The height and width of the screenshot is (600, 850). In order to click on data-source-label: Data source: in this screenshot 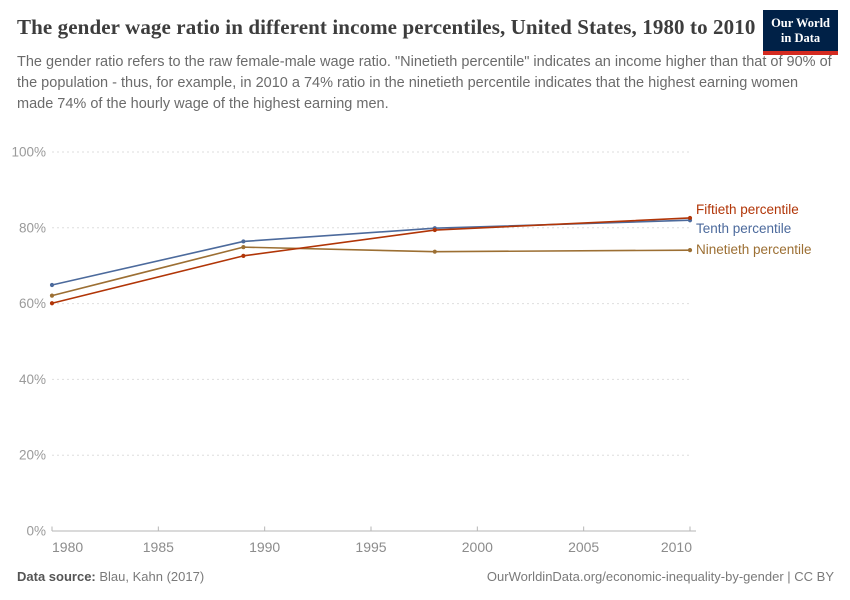, I will do `click(56, 576)`.